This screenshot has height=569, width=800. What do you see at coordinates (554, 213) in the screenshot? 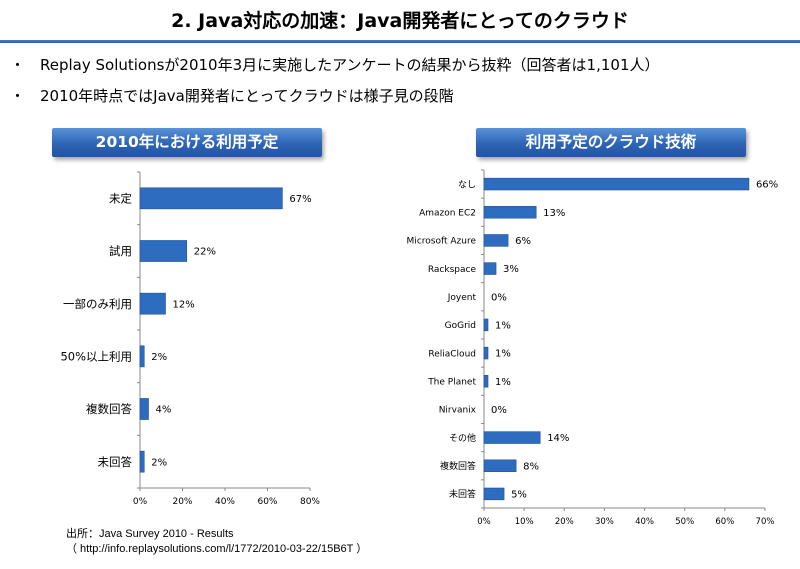
I see `value-label: 13%` at bounding box center [554, 213].